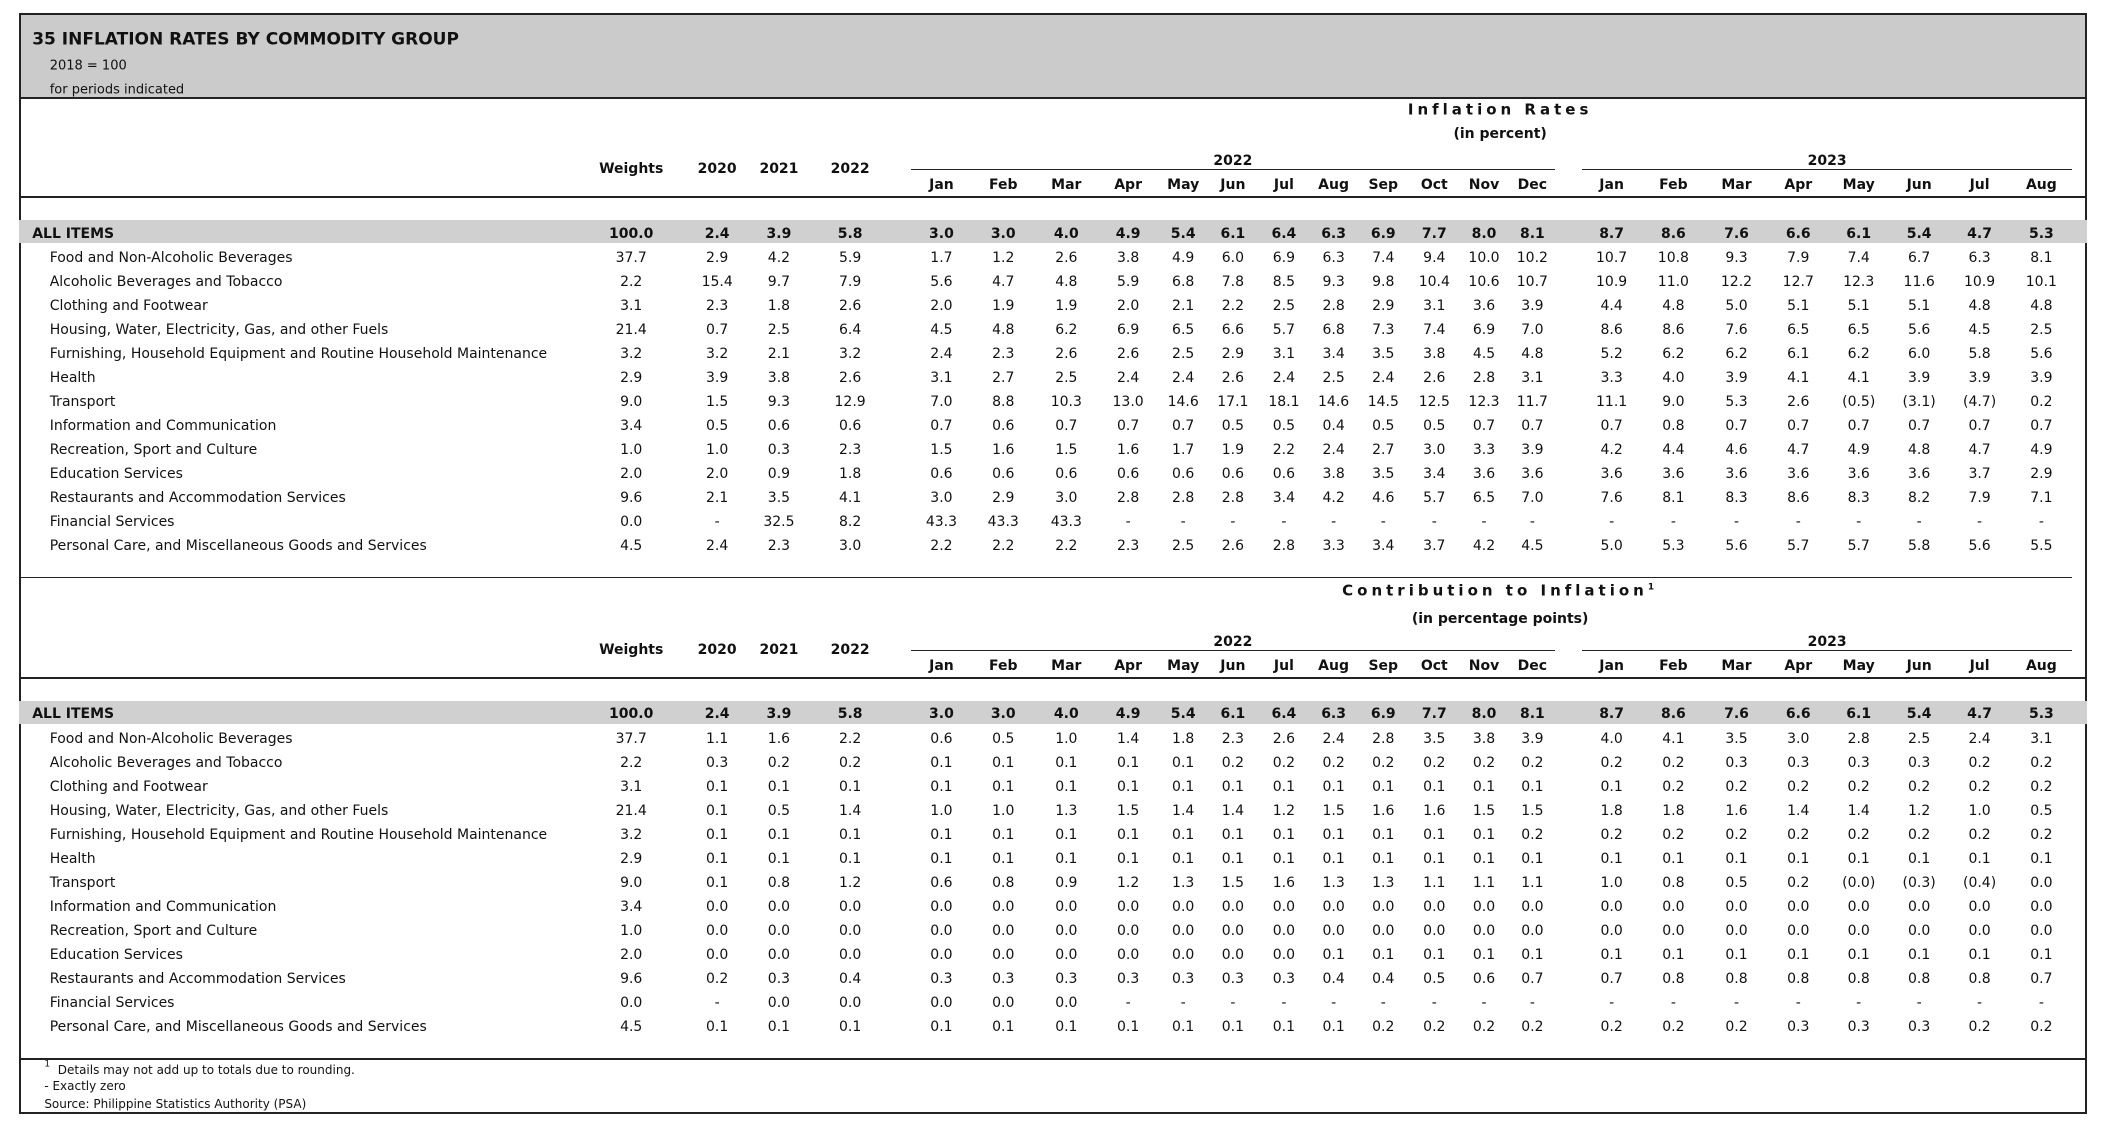 The width and height of the screenshot is (2106, 1124). What do you see at coordinates (941, 257) in the screenshot?
I see `cell: 1.7` at bounding box center [941, 257].